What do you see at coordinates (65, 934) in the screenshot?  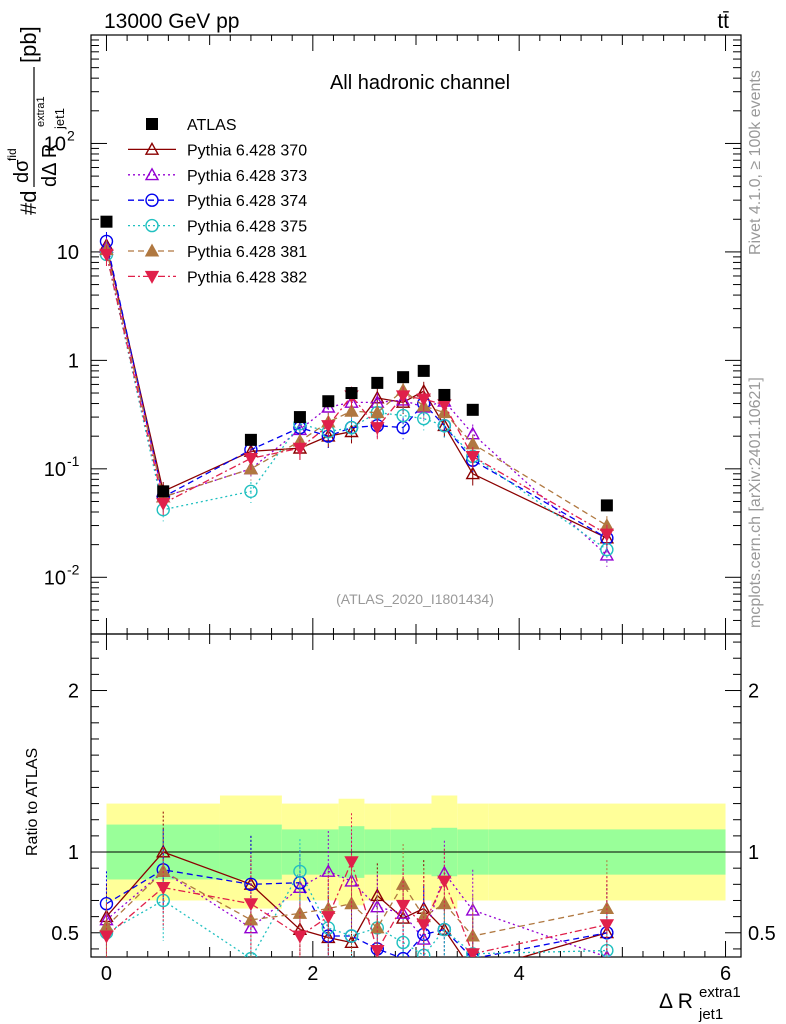 I see `ratio-y-tick-label: 0.5` at bounding box center [65, 934].